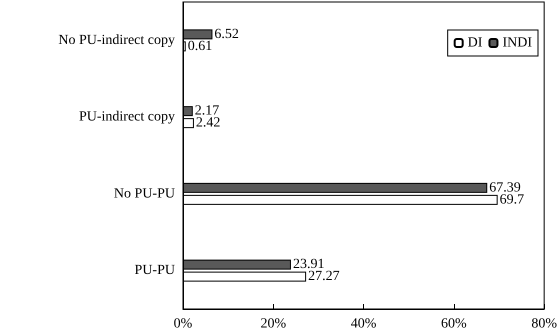  Describe the element at coordinates (154, 270) in the screenshot. I see `y-tick-label: PU-PU` at that location.